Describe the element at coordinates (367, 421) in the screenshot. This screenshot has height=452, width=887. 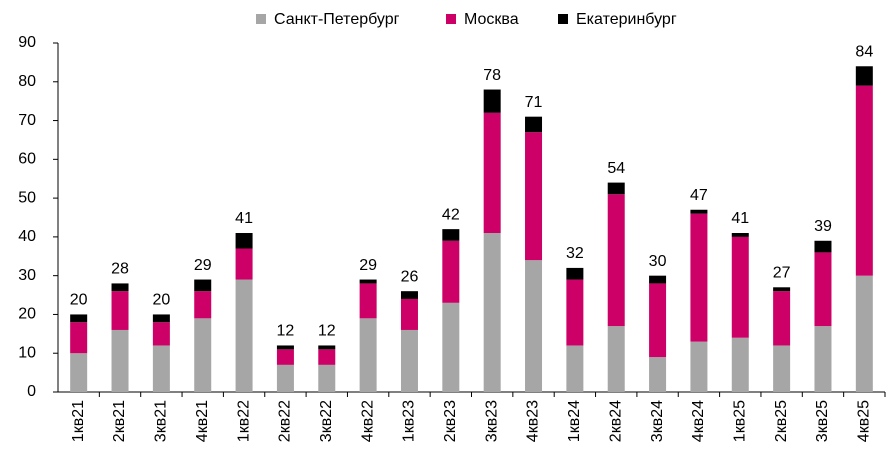
I see `x-tick-label: 4кв22` at that location.